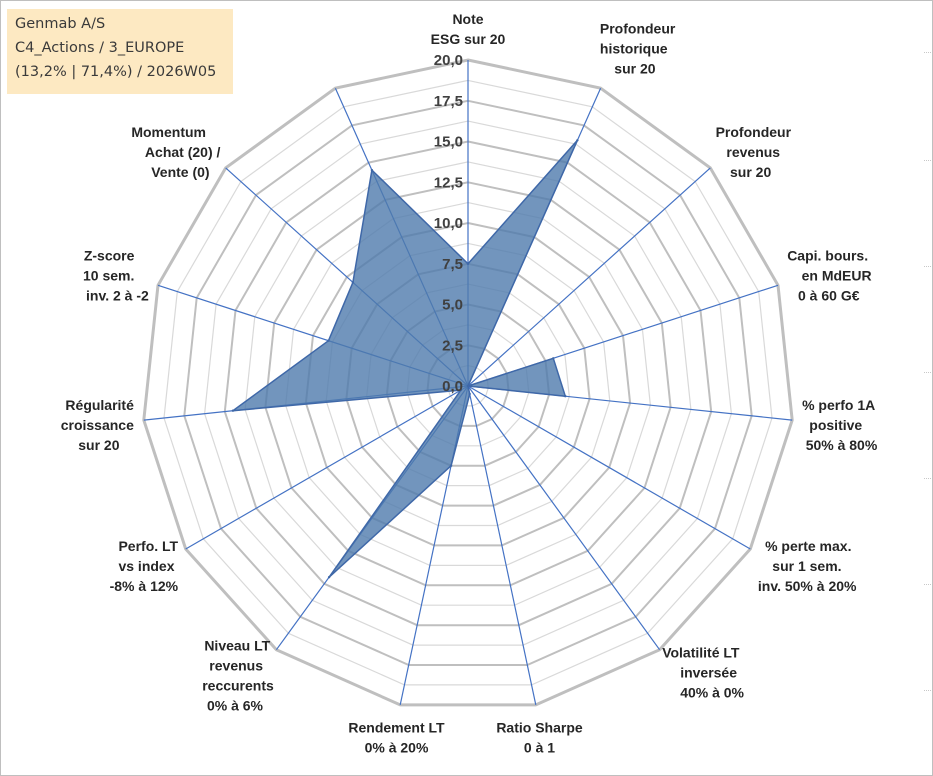 This screenshot has height=776, width=933. Describe the element at coordinates (397, 748) in the screenshot. I see `axis-label-line: 0% à 20%` at that location.